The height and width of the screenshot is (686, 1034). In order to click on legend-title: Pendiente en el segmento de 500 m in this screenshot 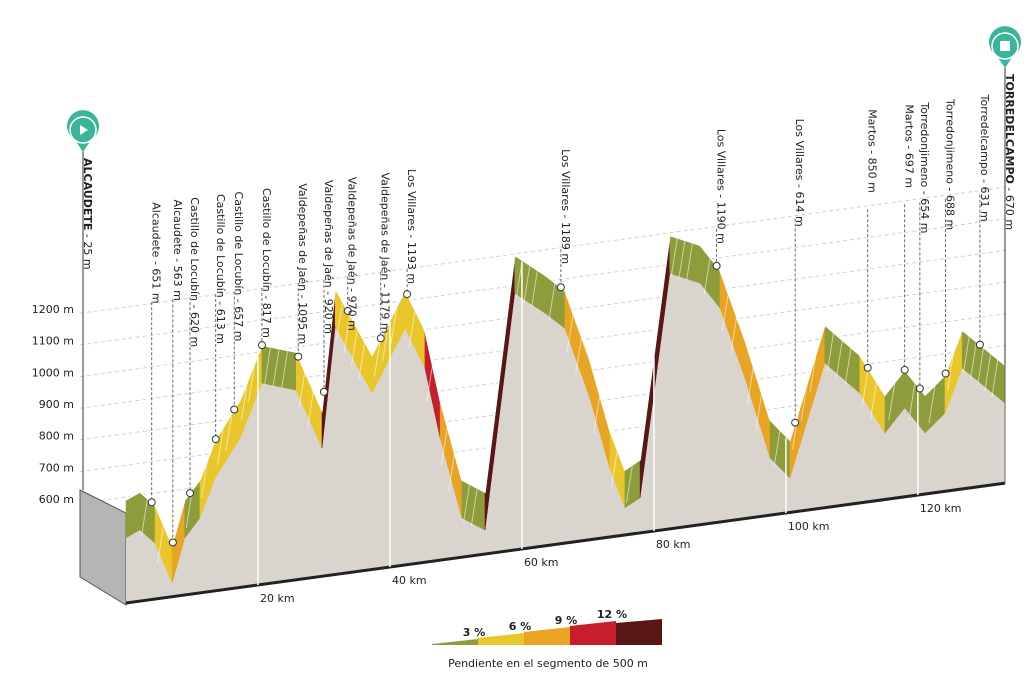, I will do `click(548, 663)`.